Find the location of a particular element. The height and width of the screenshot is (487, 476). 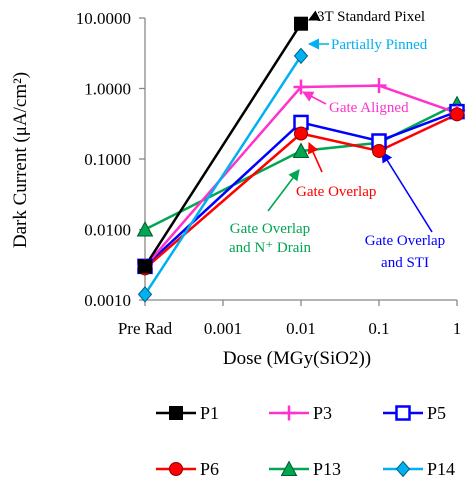

annotation-label-line2: and N⁺ Drain is located at coordinates (270, 248).